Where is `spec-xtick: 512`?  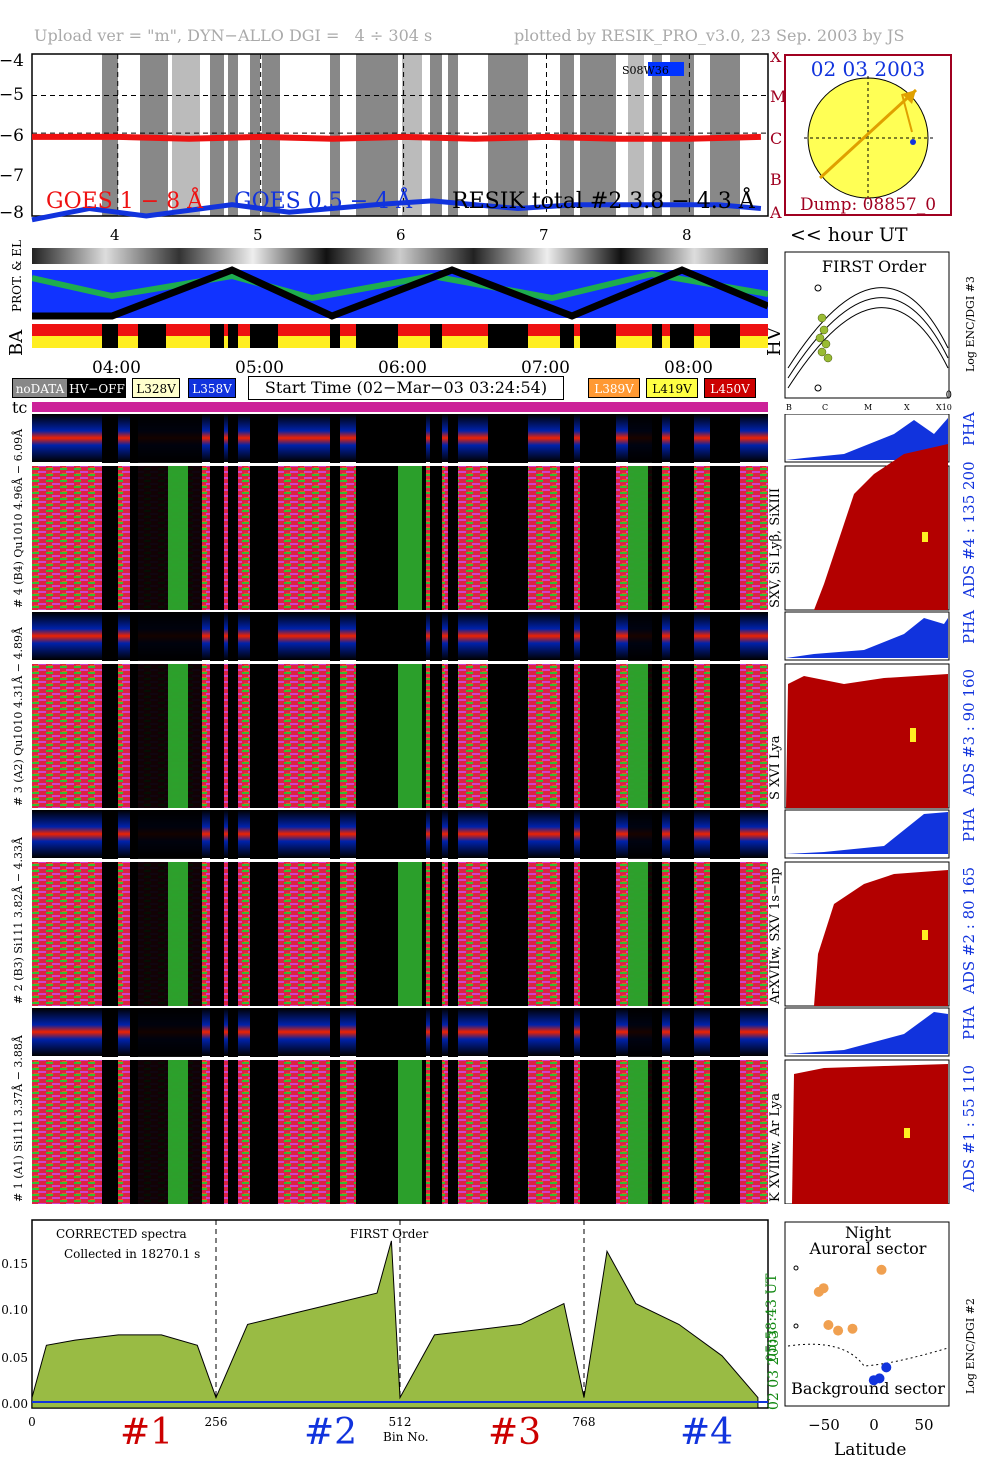
spec-xtick: 512 is located at coordinates (400, 1421).